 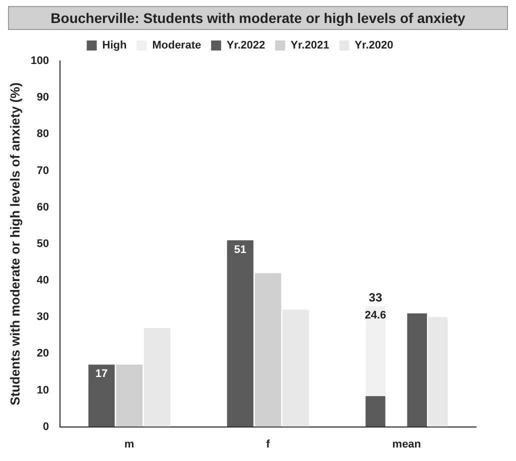 I want to click on y-tick-label: 70, so click(x=42, y=170).